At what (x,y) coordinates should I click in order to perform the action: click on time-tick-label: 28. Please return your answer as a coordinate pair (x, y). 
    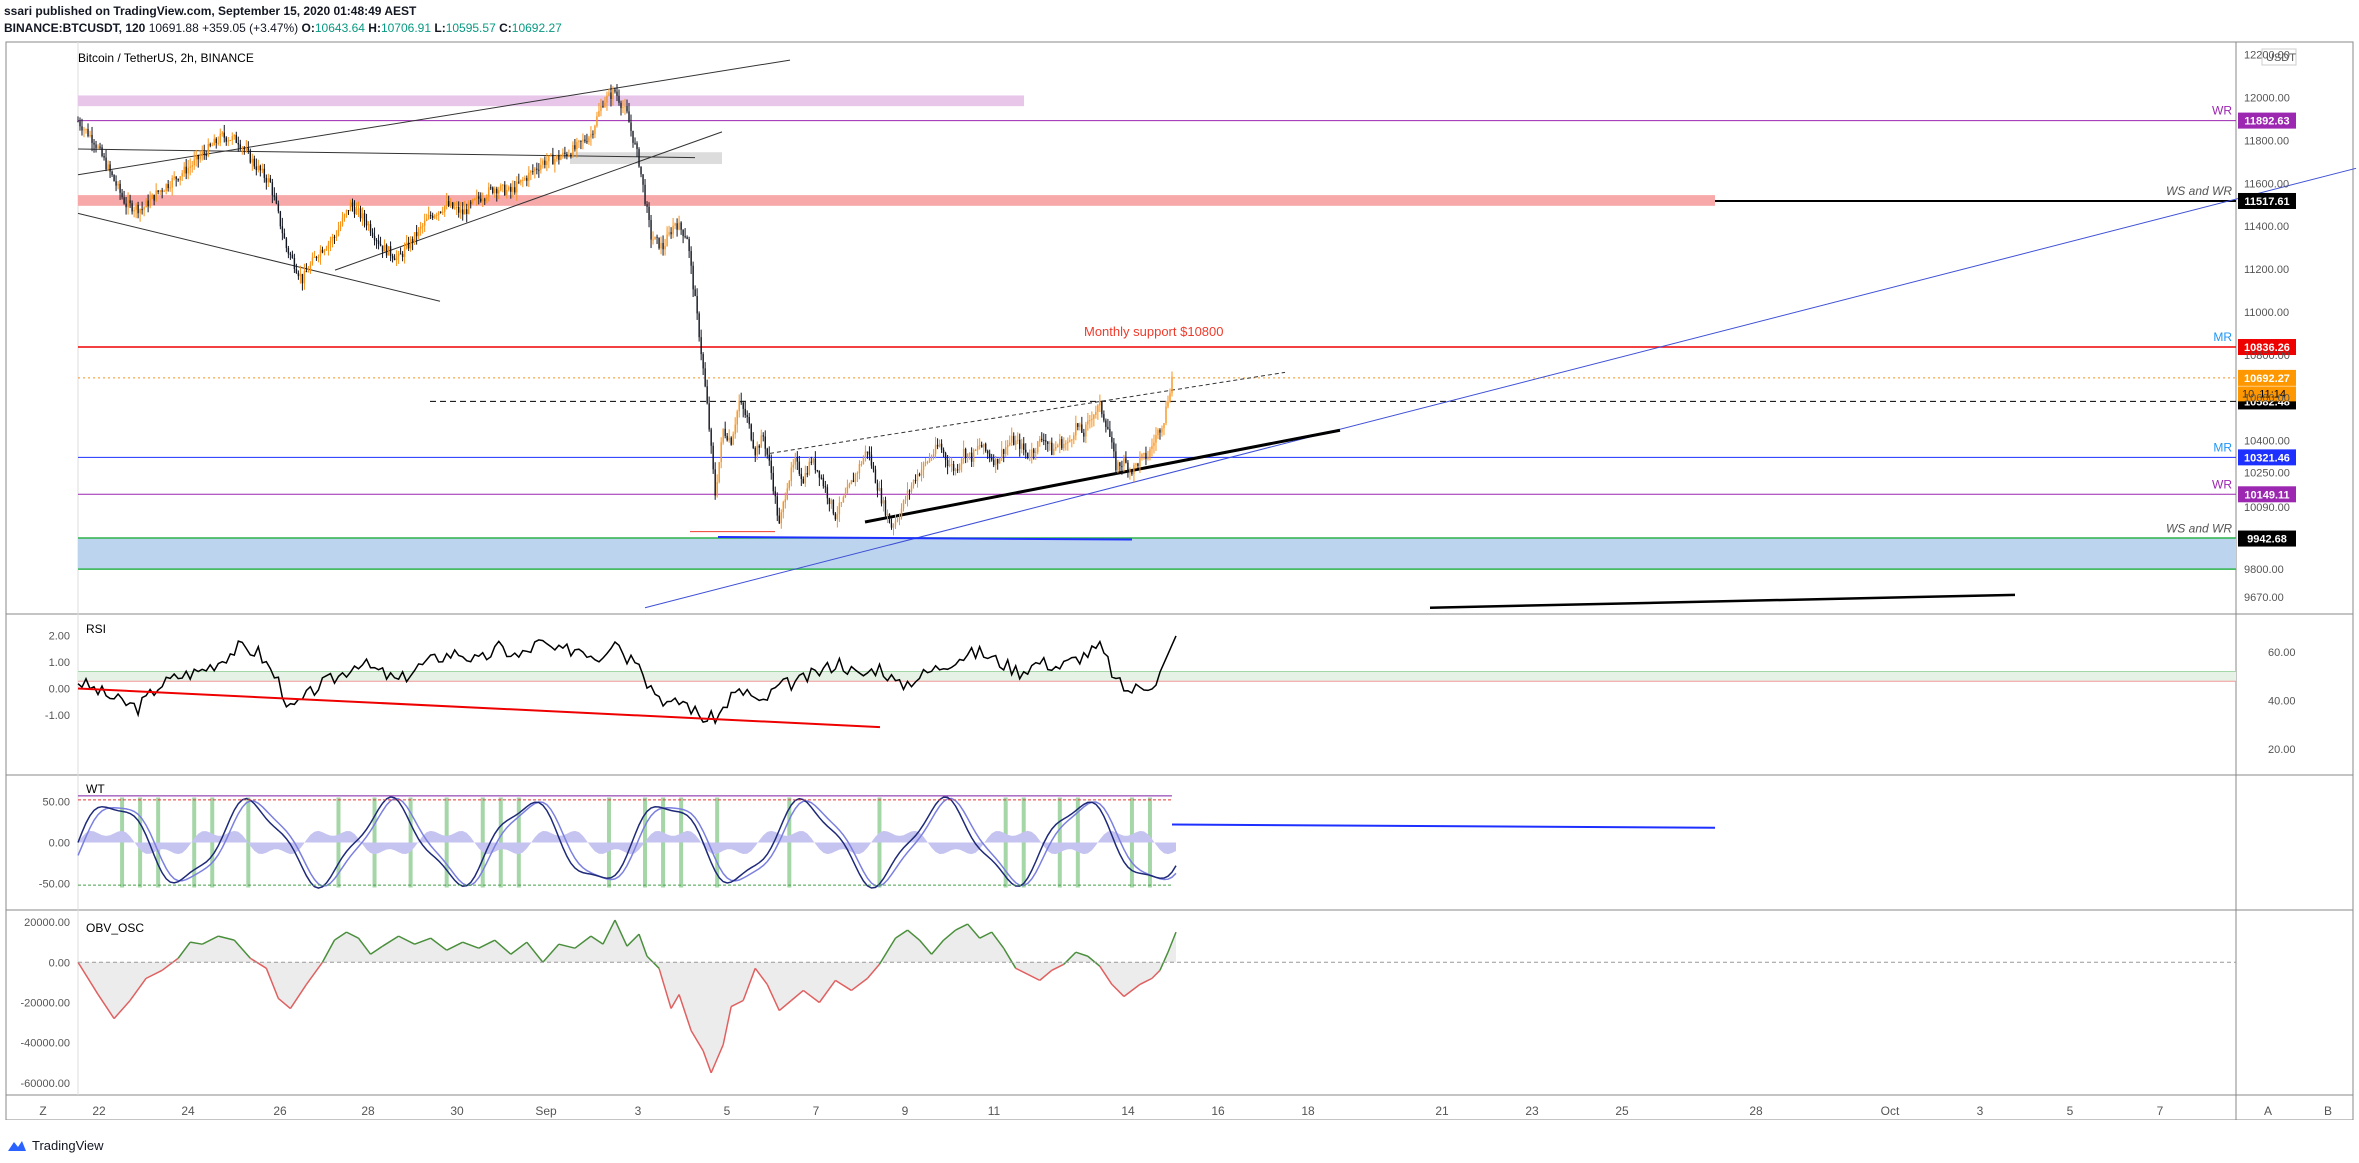
    Looking at the image, I should click on (1756, 1111).